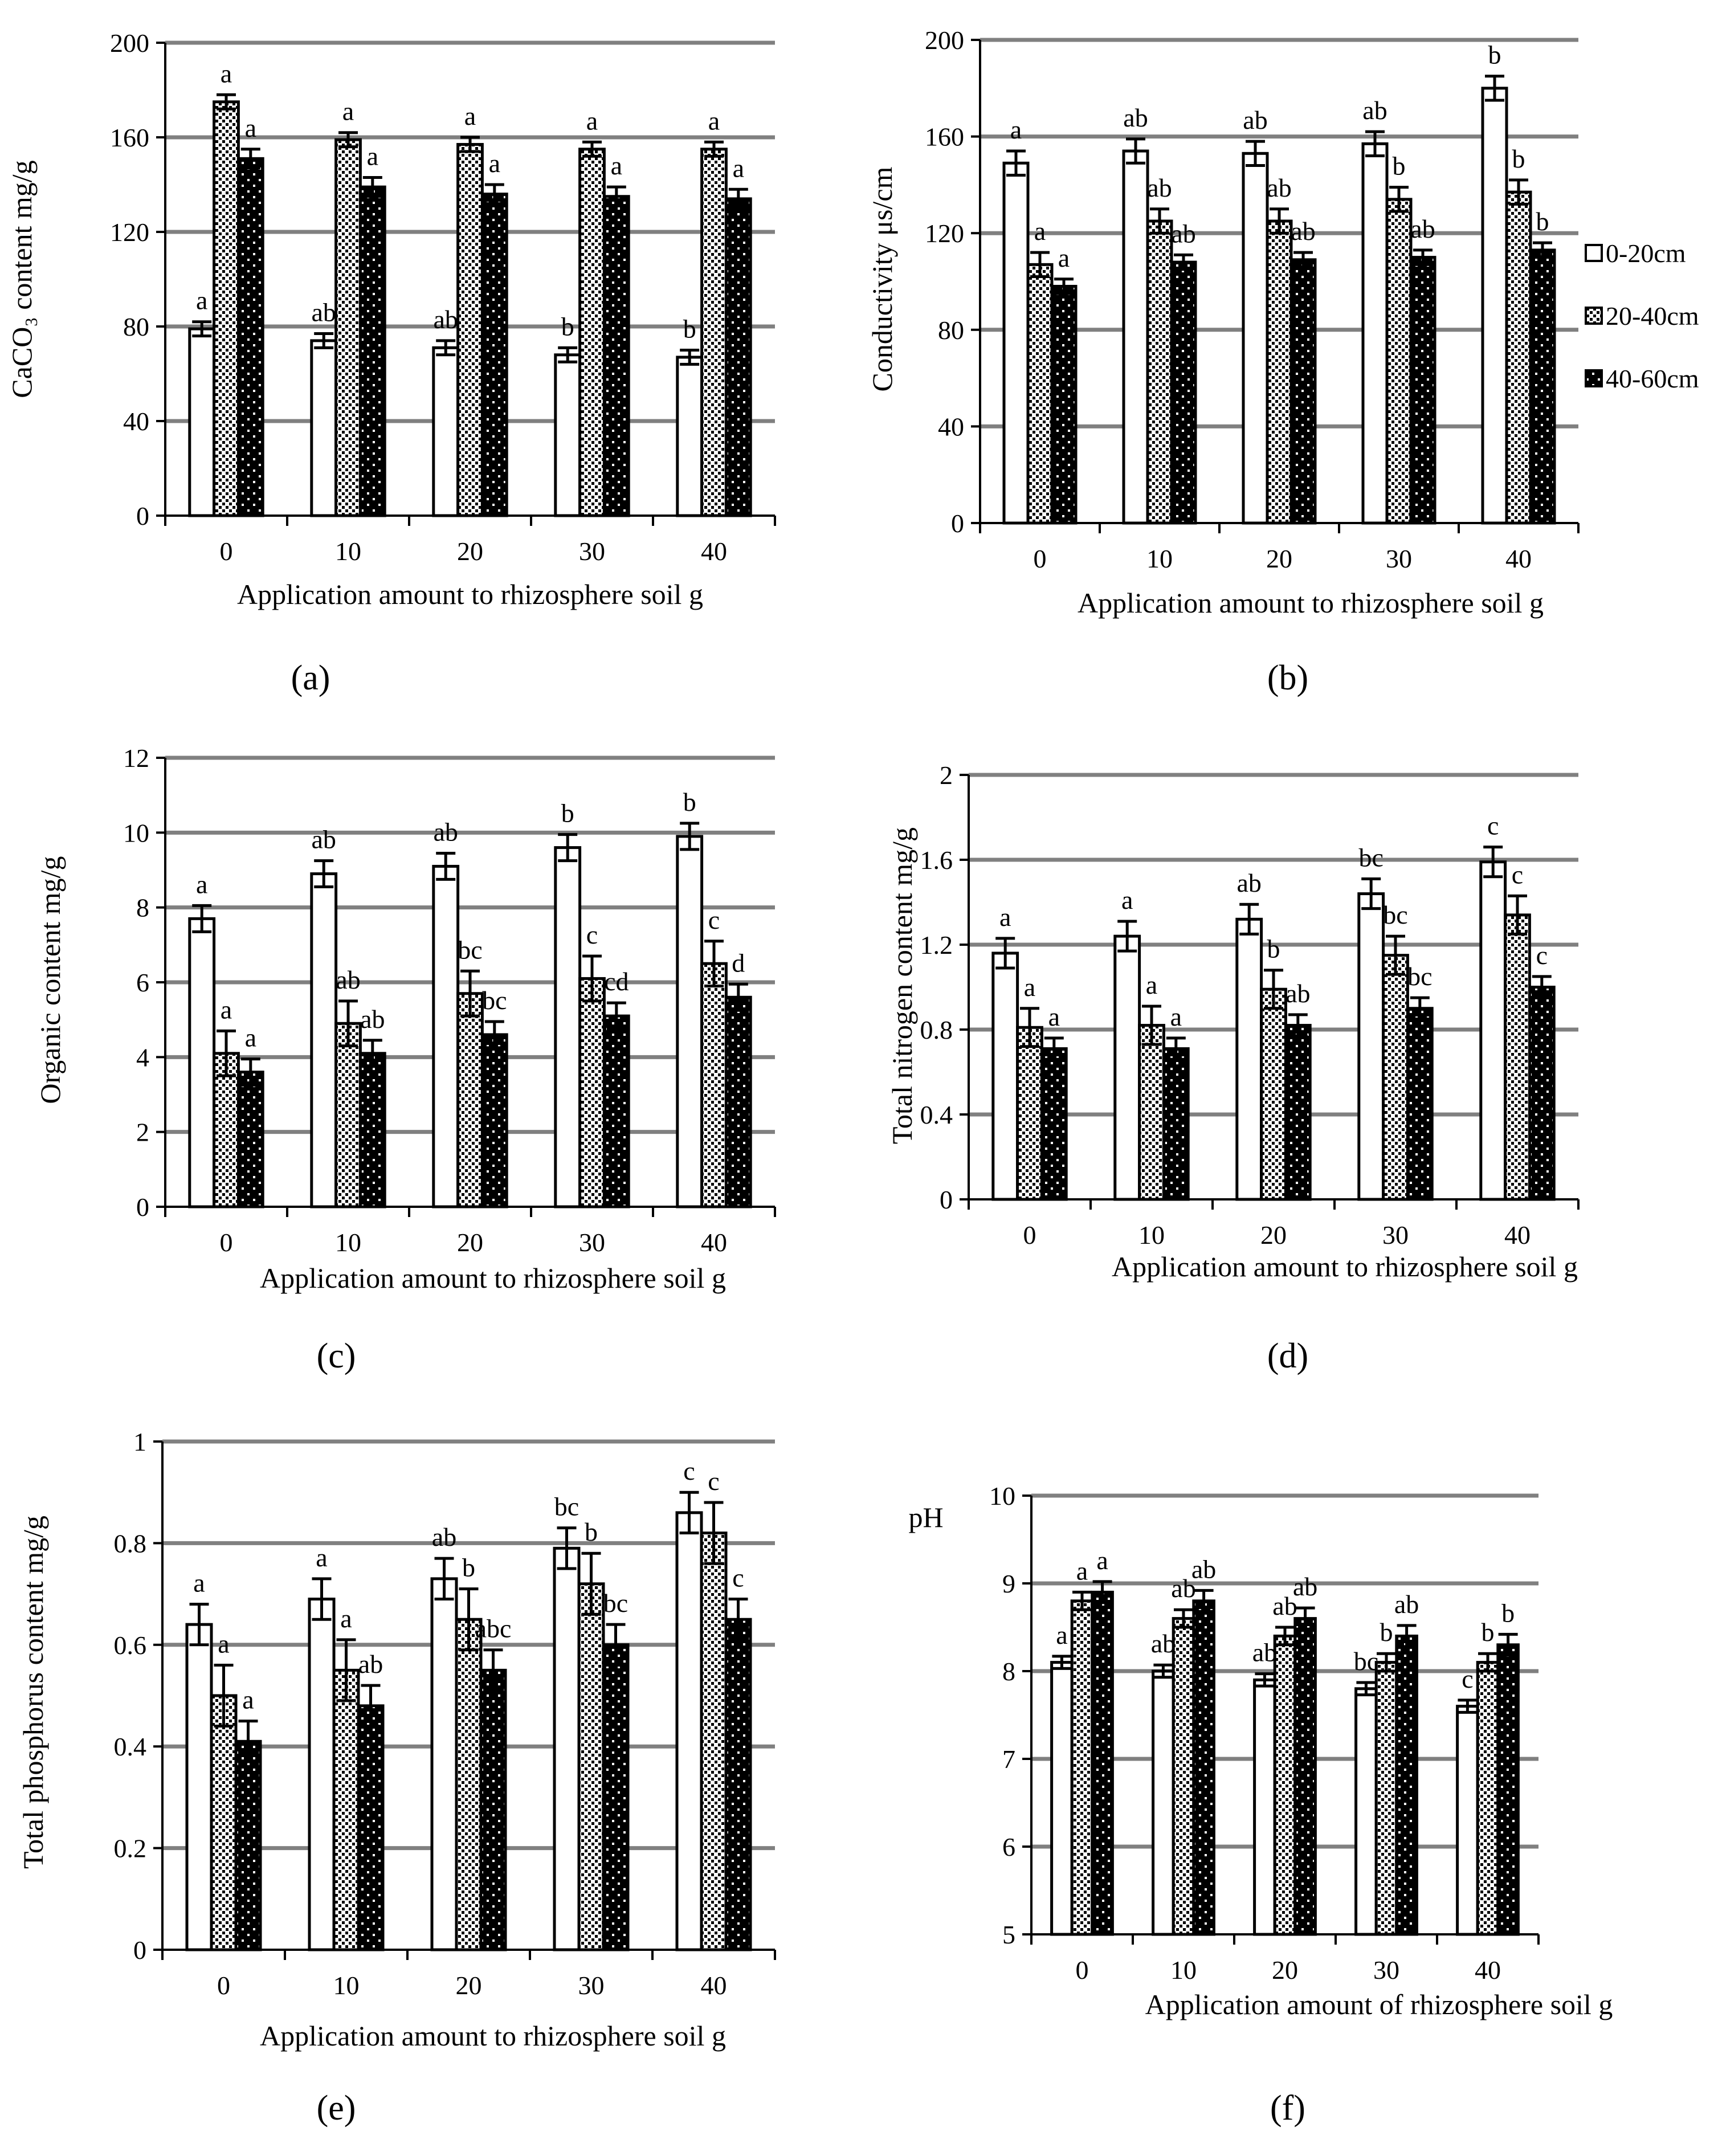 The width and height of the screenshot is (1714, 2156). I want to click on x-axis-label: Application amount to rhizosphere soil g, so click(493, 1278).